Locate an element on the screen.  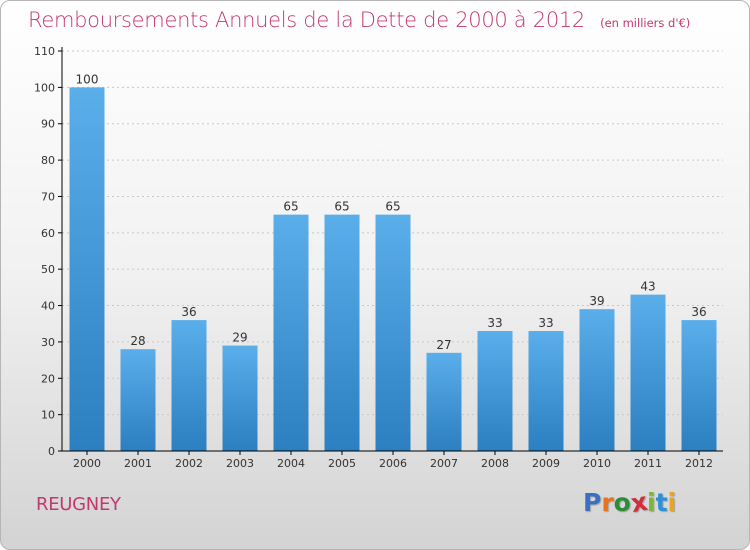
logo-letter: r is located at coordinates (607, 502).